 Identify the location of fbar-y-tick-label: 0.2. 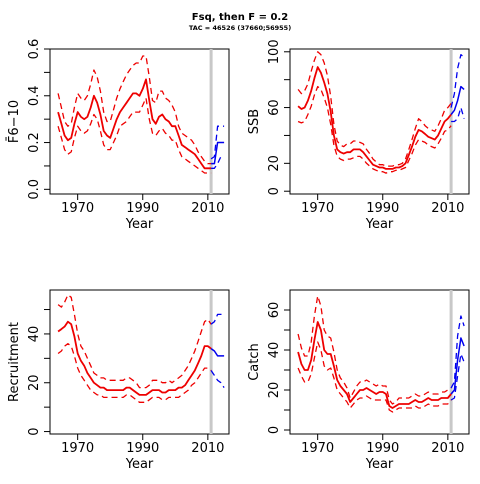
(34, 142).